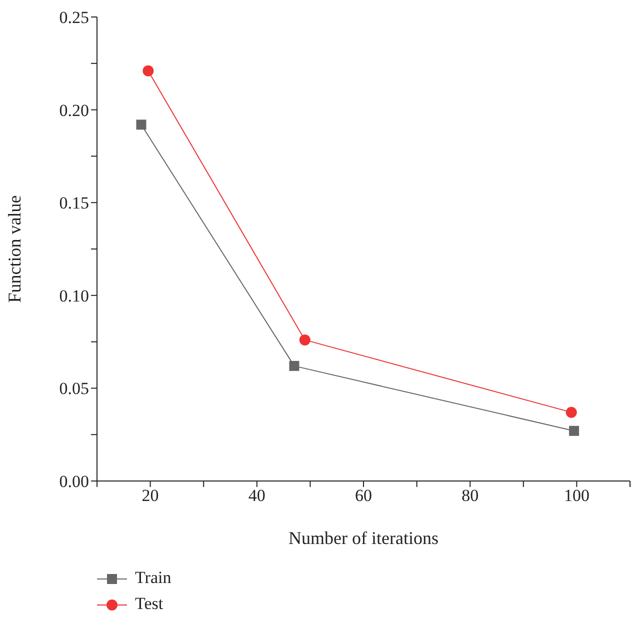  I want to click on x-axis-title: Number of iterations, so click(363, 538).